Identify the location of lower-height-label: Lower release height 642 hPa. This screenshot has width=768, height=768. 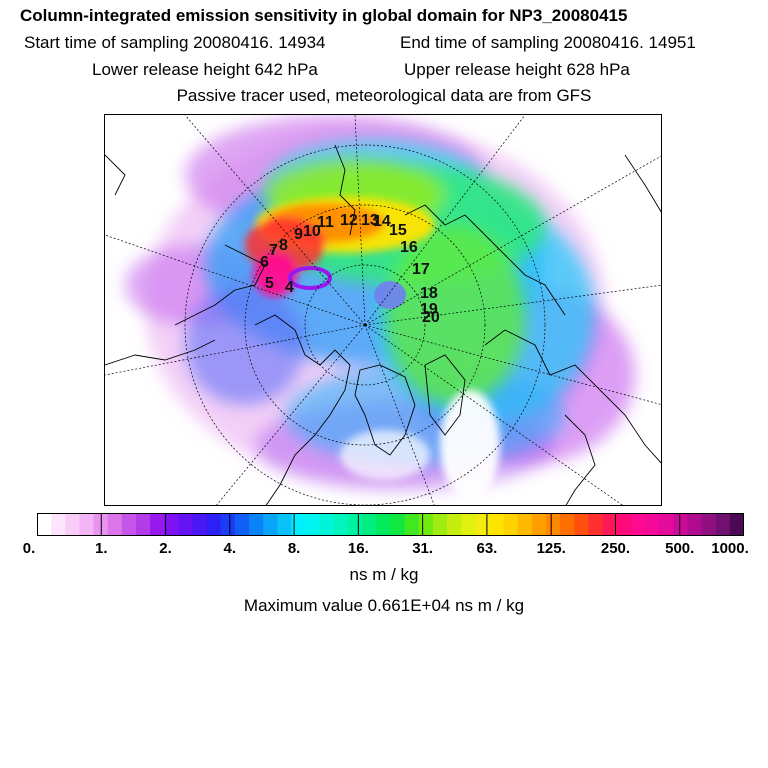
(205, 69).